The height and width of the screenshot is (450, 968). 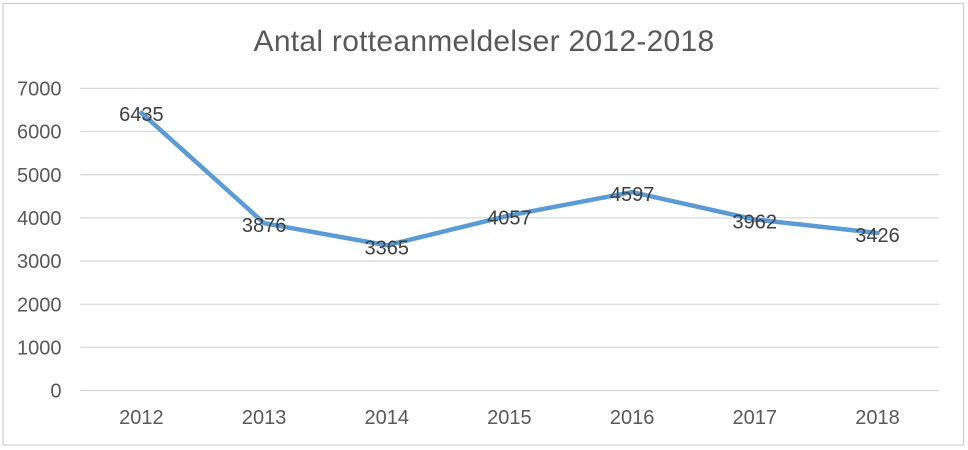 What do you see at coordinates (39, 219) in the screenshot?
I see `svg-text: 4000` at bounding box center [39, 219].